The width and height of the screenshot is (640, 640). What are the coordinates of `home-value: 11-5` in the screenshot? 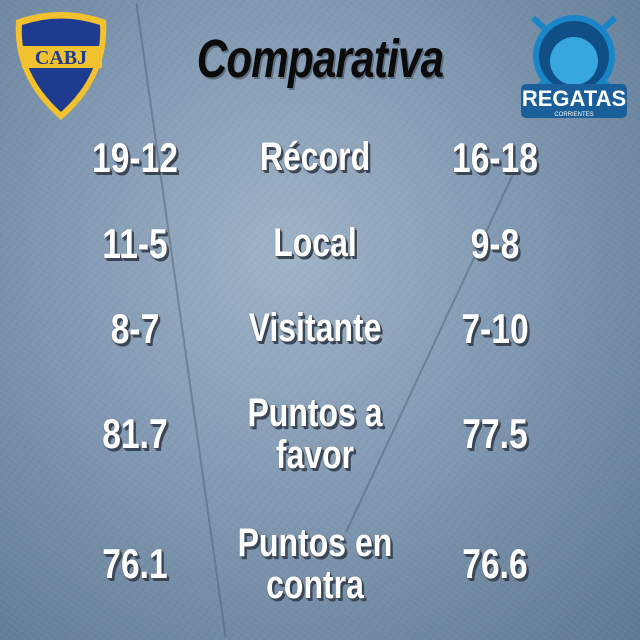 It's located at (135, 243).